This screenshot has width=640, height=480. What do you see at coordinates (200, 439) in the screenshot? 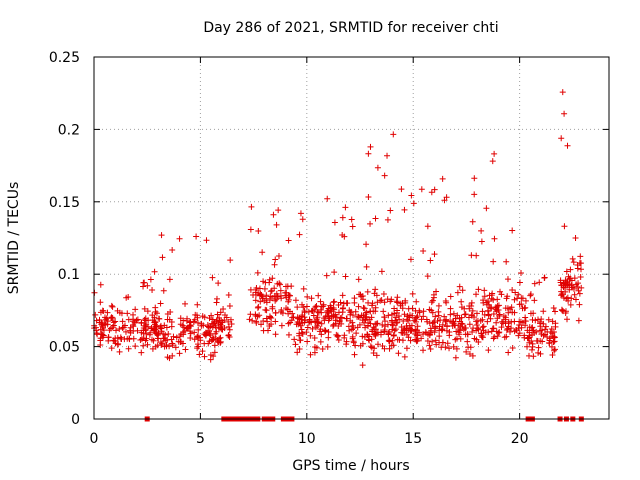
I see `x-tick-label: 5` at bounding box center [200, 439].